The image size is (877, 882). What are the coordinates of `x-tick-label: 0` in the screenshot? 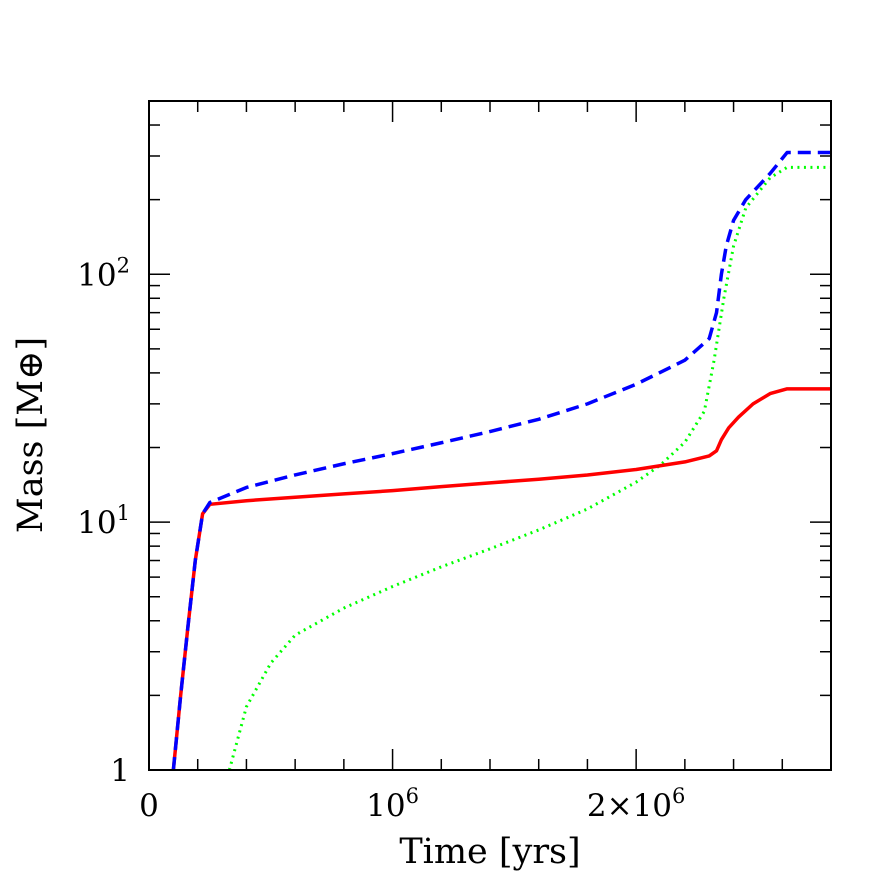 It's located at (149, 806).